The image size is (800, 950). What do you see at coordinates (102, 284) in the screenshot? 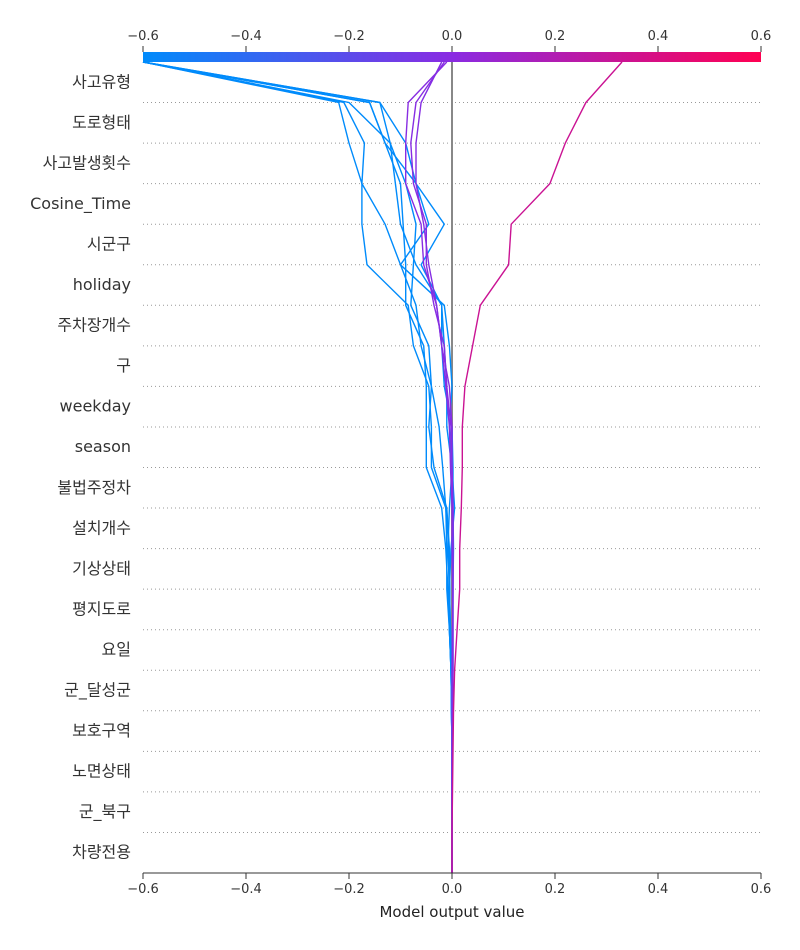
I see `feature-label: holiday` at bounding box center [102, 284].